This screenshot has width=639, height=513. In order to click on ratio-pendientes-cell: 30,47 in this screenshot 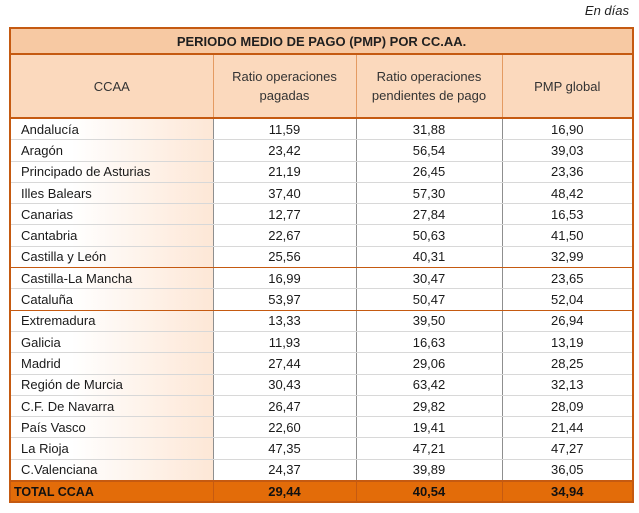, I will do `click(429, 278)`.